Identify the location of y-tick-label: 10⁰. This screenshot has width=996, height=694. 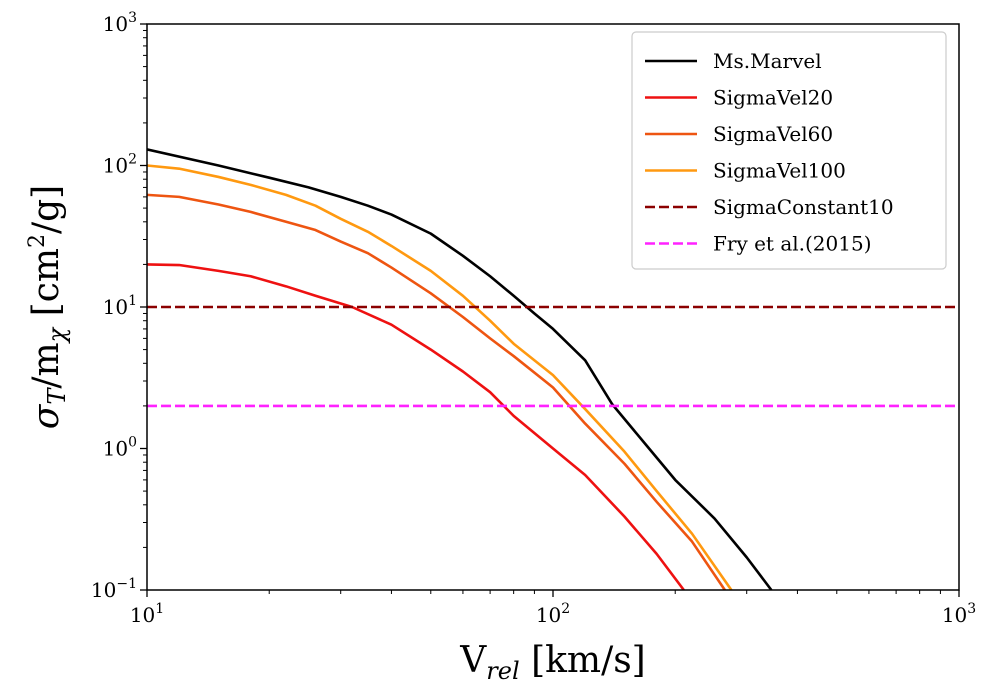
(120, 448).